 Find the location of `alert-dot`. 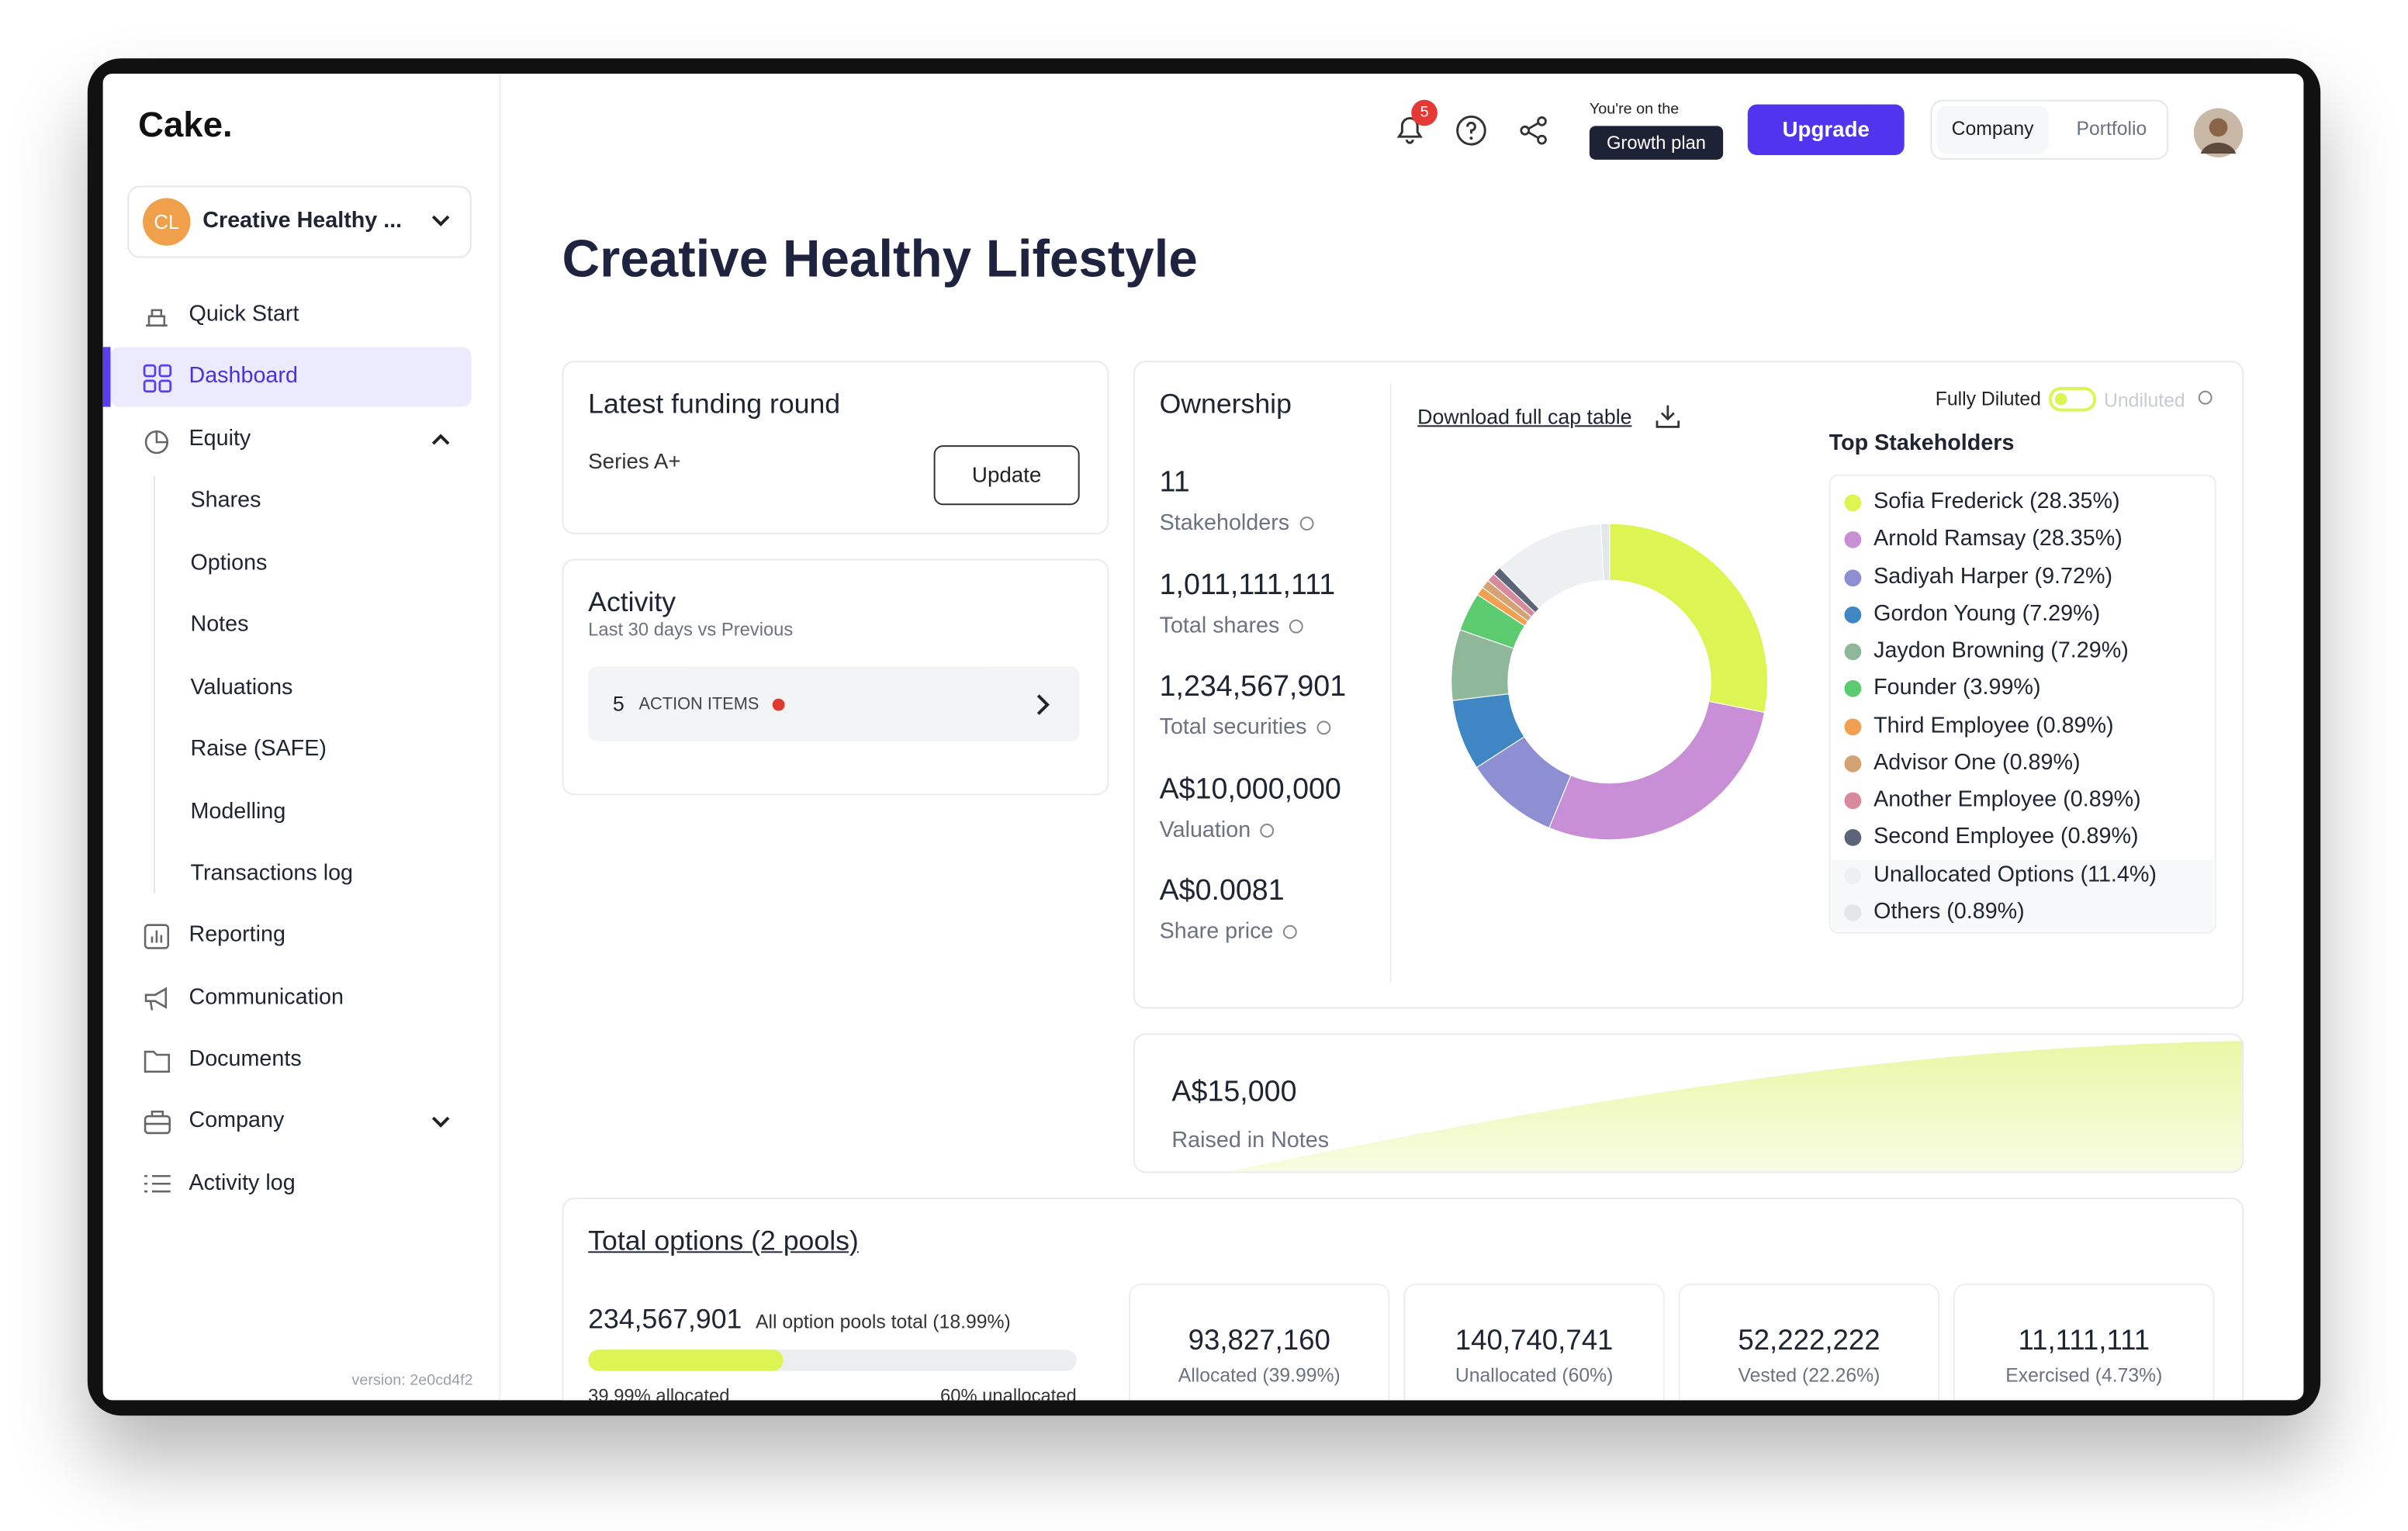

alert-dot is located at coordinates (778, 704).